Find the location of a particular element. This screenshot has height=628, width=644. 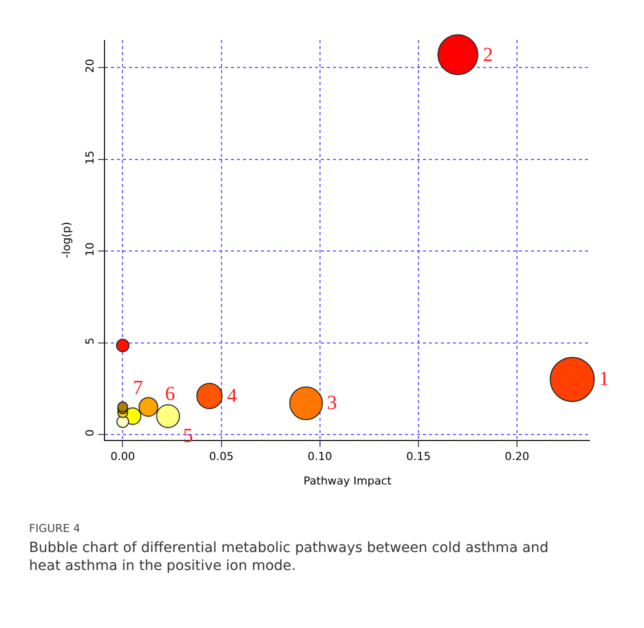

caption: FIGURE 4 is located at coordinates (54, 528).